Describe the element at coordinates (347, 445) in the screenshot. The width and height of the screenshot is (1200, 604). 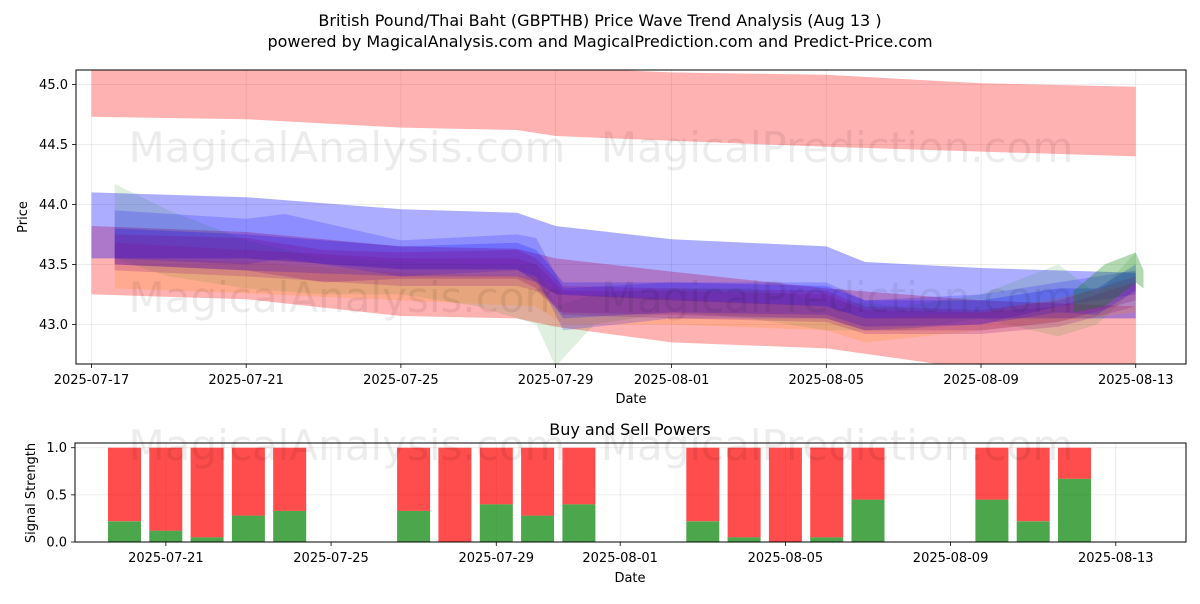
I see `watermark-analysis-bottom: MagicalAnalysis.com` at that location.